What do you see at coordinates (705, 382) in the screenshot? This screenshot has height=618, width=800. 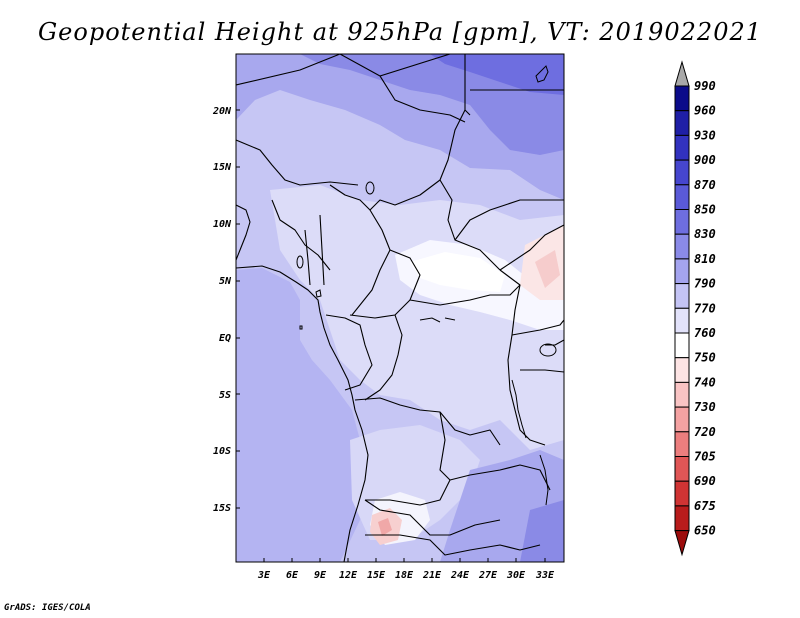 I see `colorbar-level-label: 740` at bounding box center [705, 382].